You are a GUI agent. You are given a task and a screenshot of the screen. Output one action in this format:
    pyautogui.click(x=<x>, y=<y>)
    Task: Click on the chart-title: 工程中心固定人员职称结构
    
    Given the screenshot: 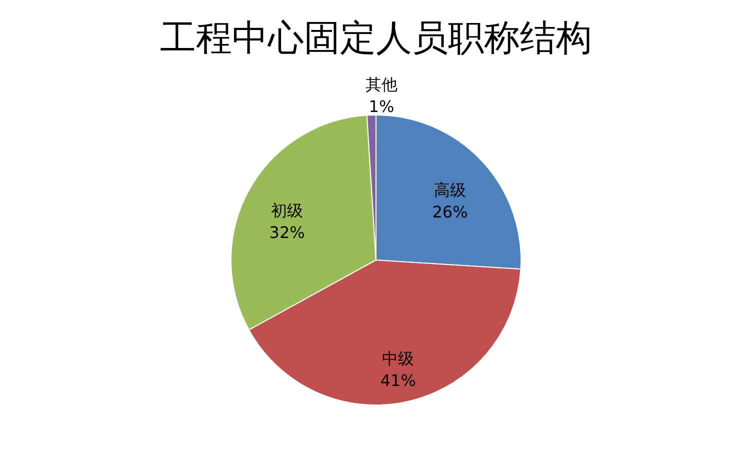 What is the action you would take?
    pyautogui.click(x=376, y=38)
    